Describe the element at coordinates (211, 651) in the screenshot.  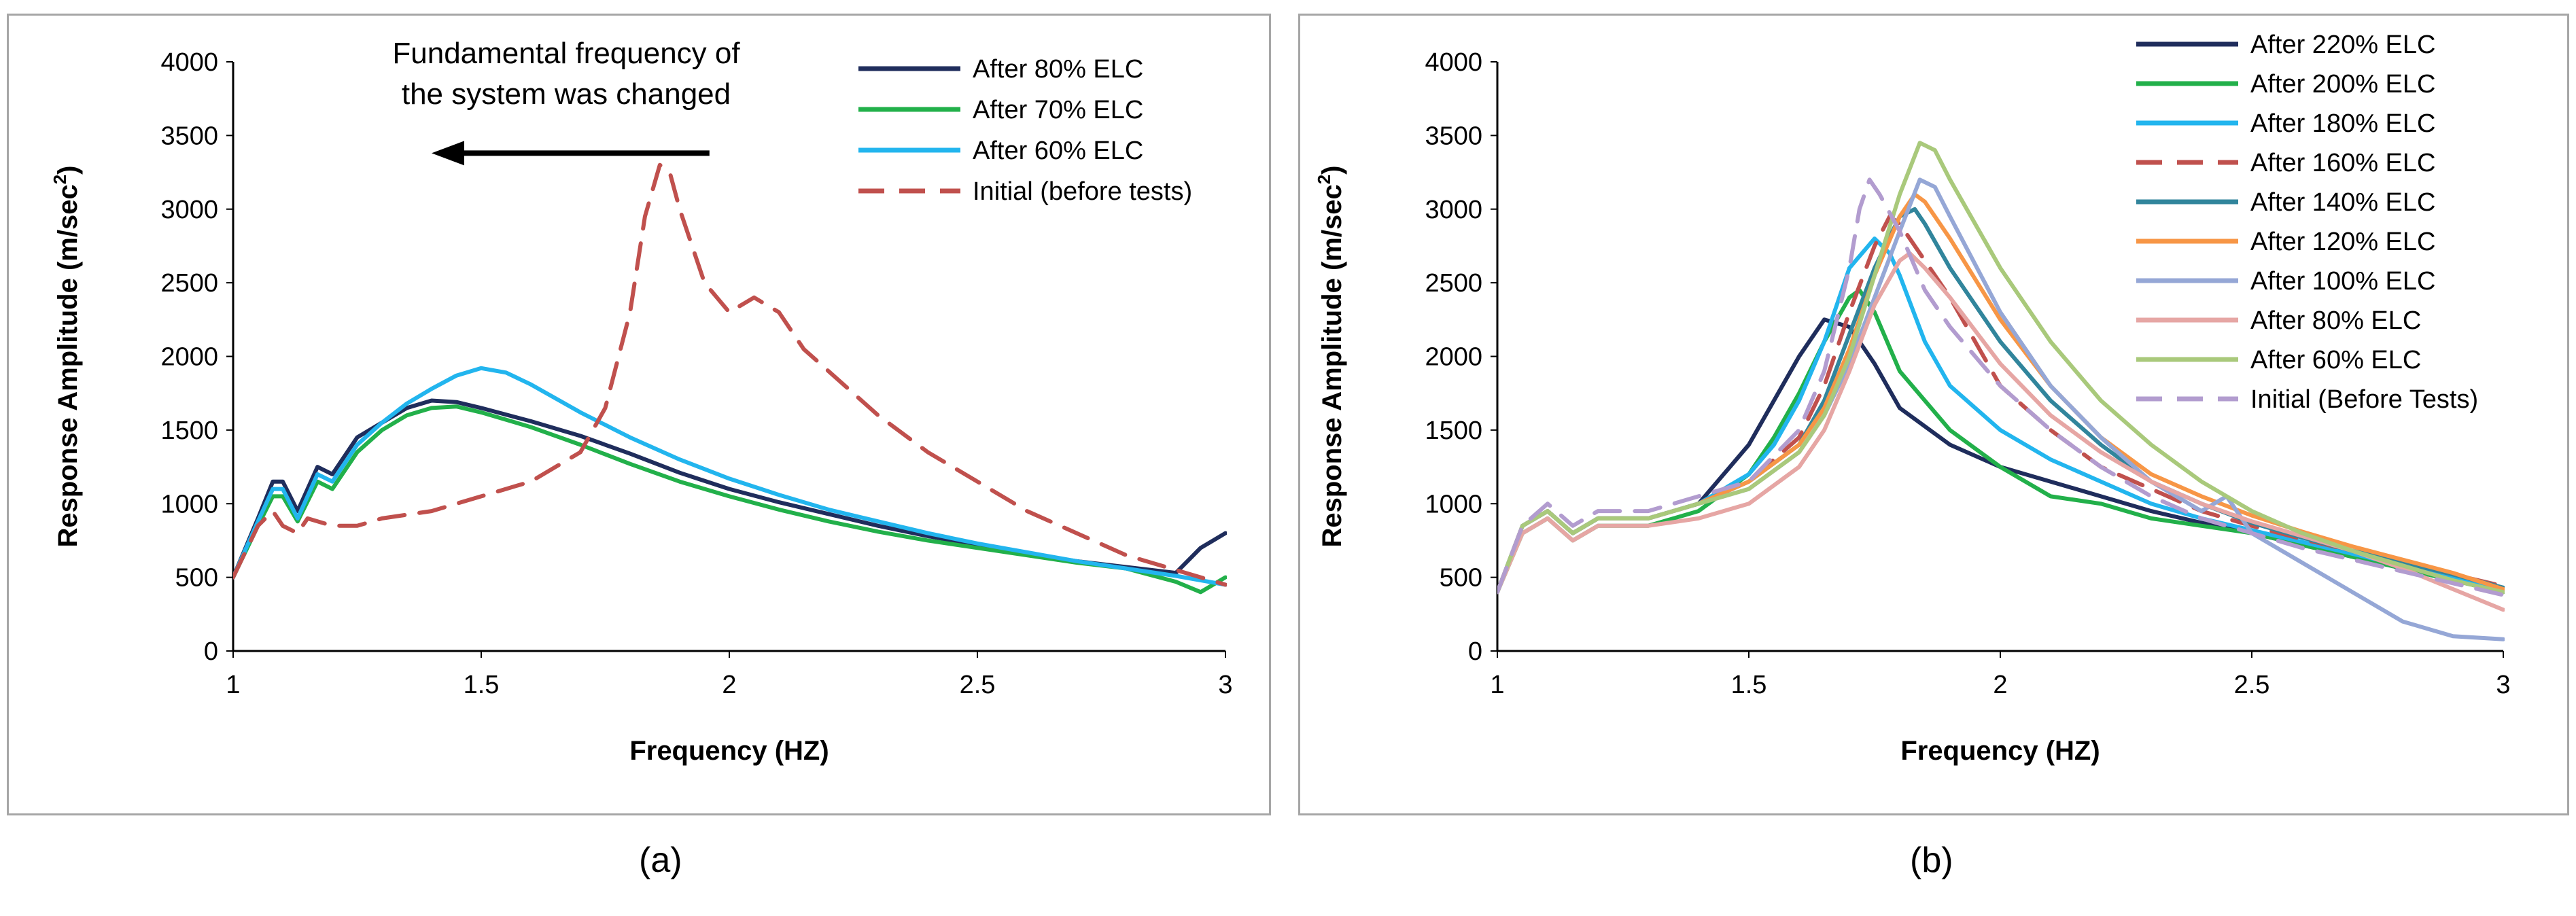
I see `chart-a-y-tick-label: 0` at that location.